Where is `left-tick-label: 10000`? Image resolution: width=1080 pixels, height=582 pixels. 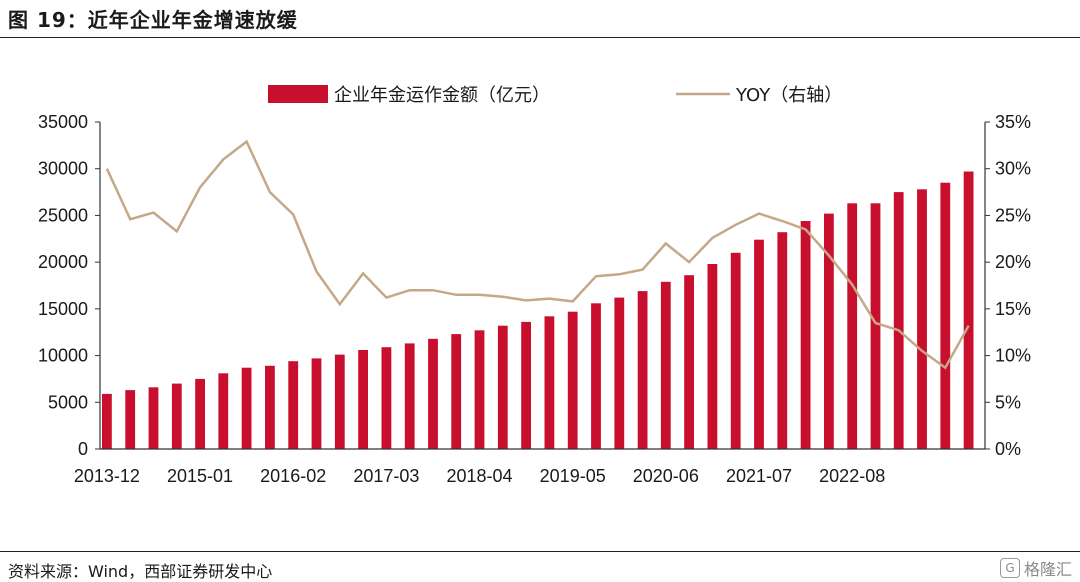 left-tick-label: 10000 is located at coordinates (63, 356).